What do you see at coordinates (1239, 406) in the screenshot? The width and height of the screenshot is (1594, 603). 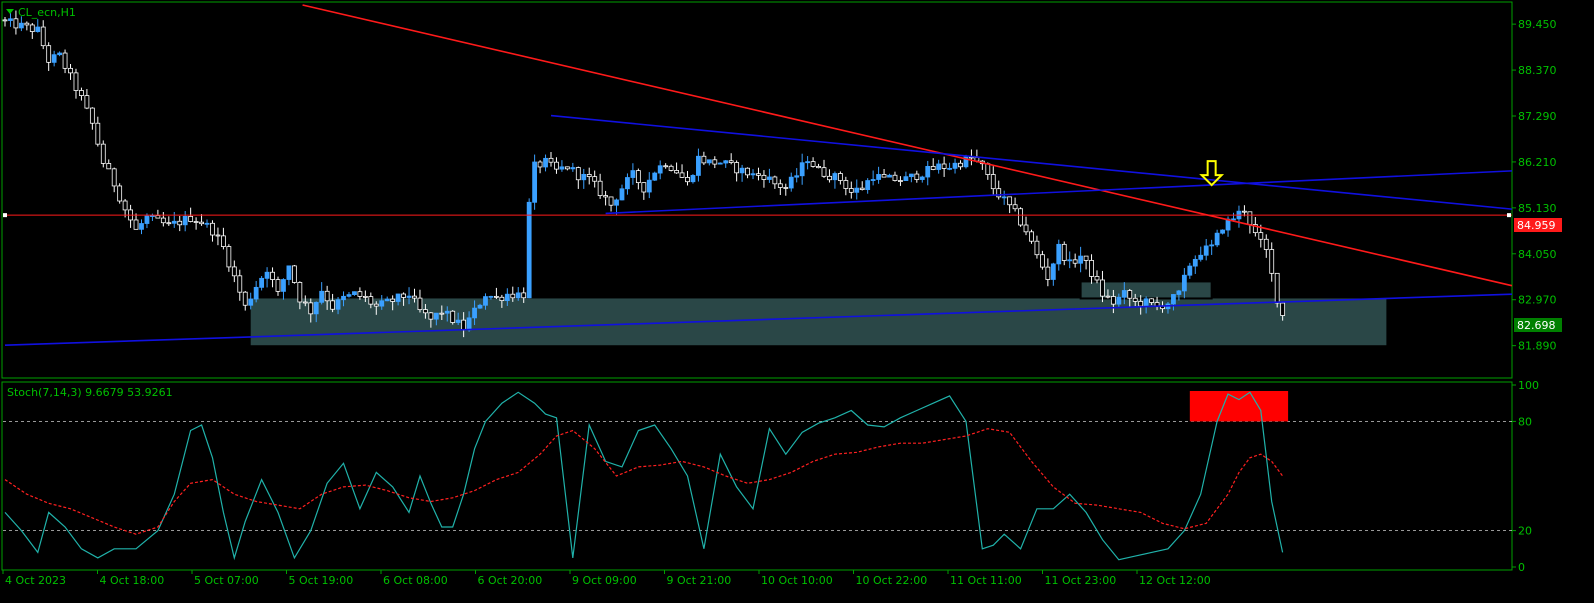 I see `overbought-box` at bounding box center [1239, 406].